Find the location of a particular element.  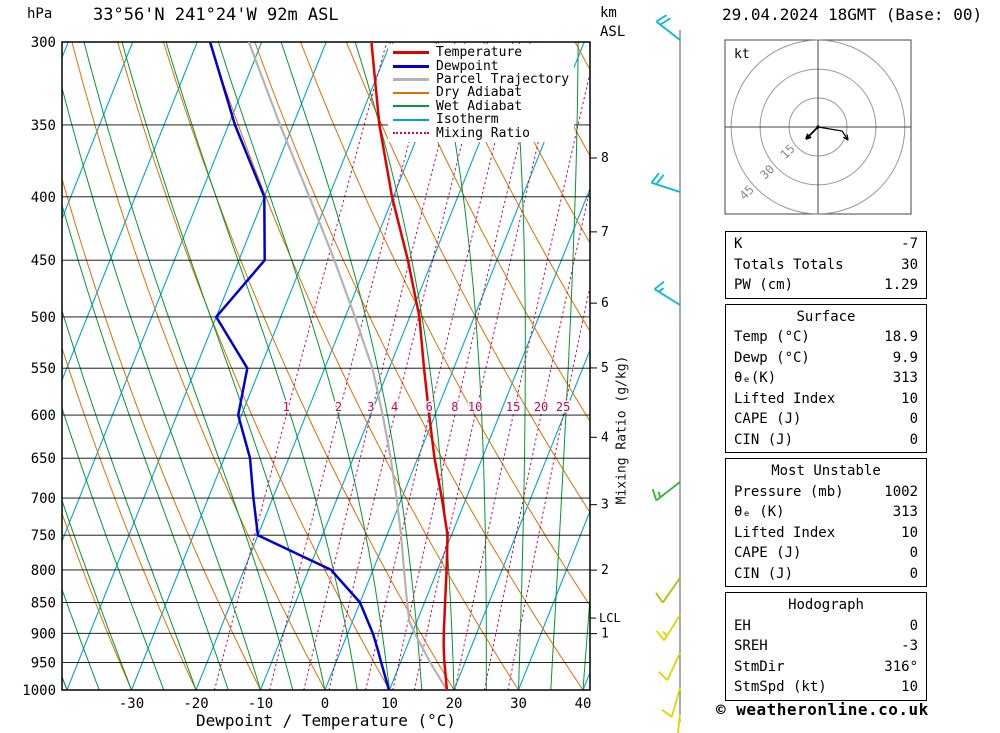

mixing-ratio-value-labels: 1 2 3 4 6 8 10 15 20 25 is located at coordinates (426, 407).